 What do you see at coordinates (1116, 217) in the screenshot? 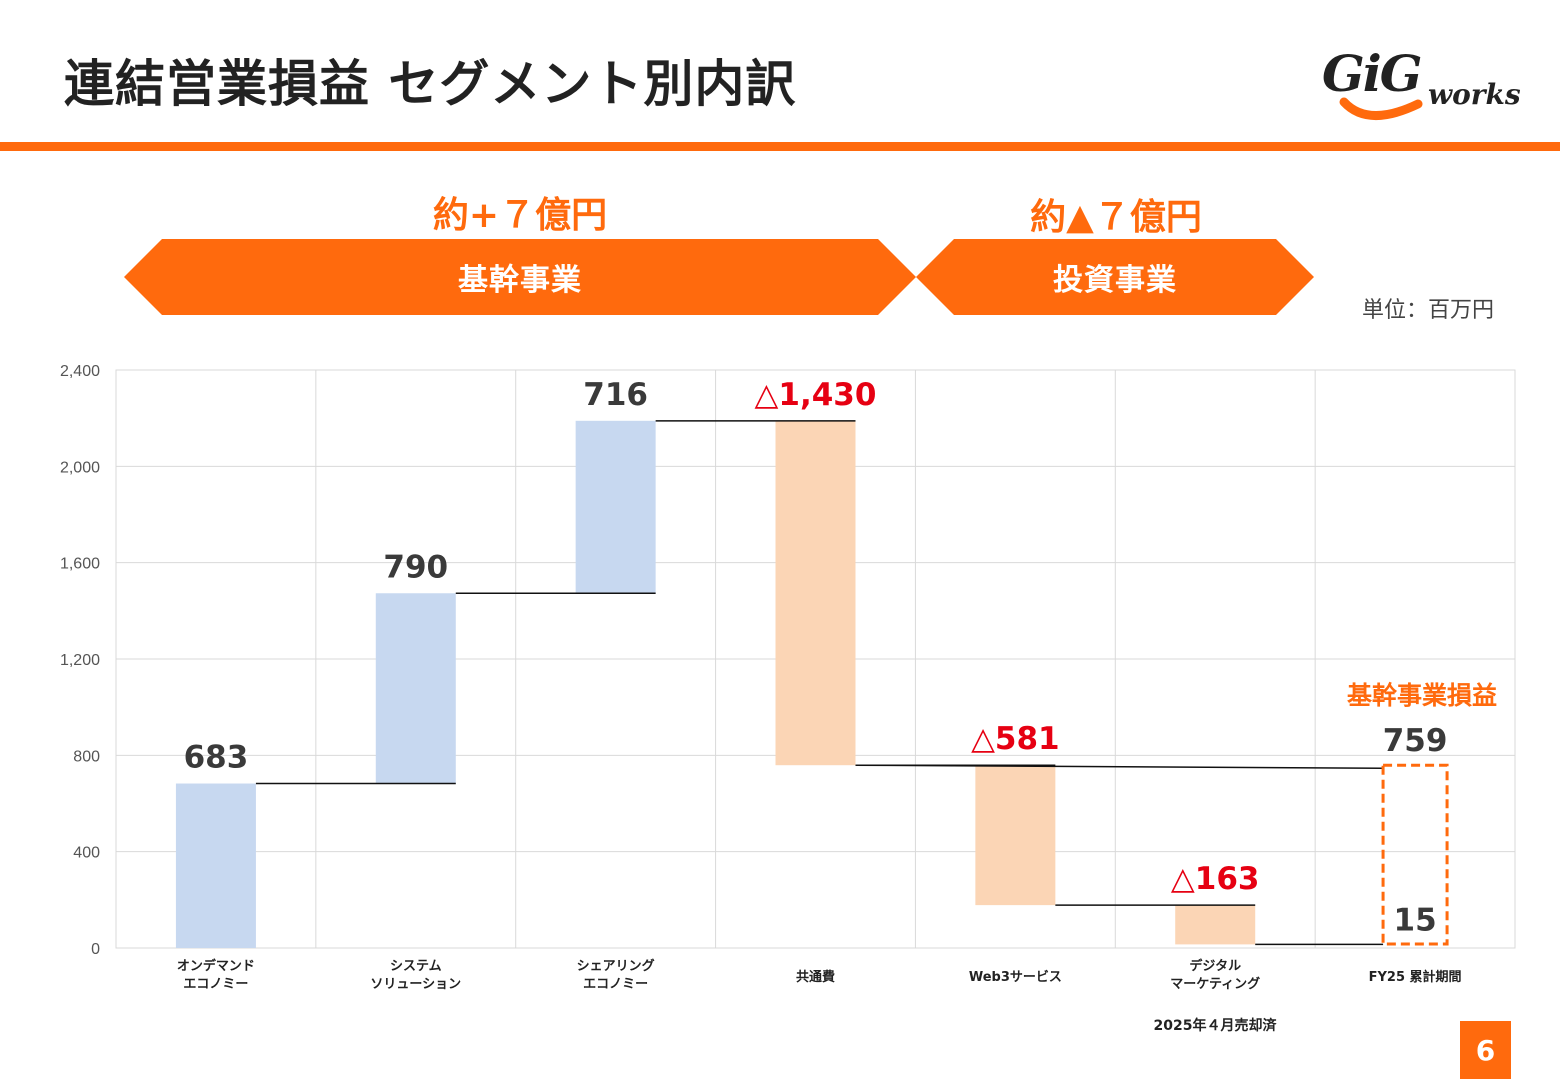
I see `investment-summary: 約▲７億円` at bounding box center [1116, 217].